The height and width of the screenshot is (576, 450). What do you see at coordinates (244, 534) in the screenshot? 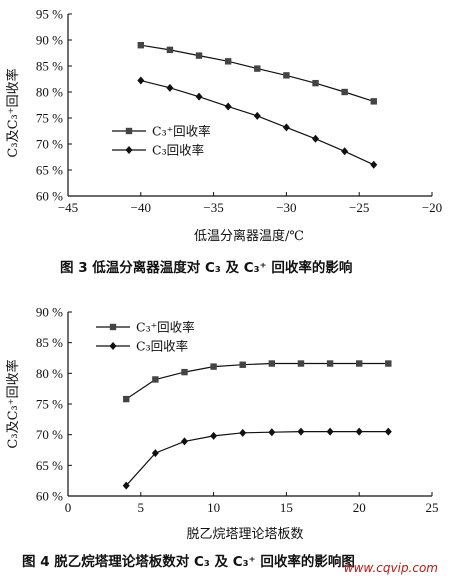
I see `chart-2-x-axis-label: 脱乙烷塔理论塔板数` at bounding box center [244, 534].